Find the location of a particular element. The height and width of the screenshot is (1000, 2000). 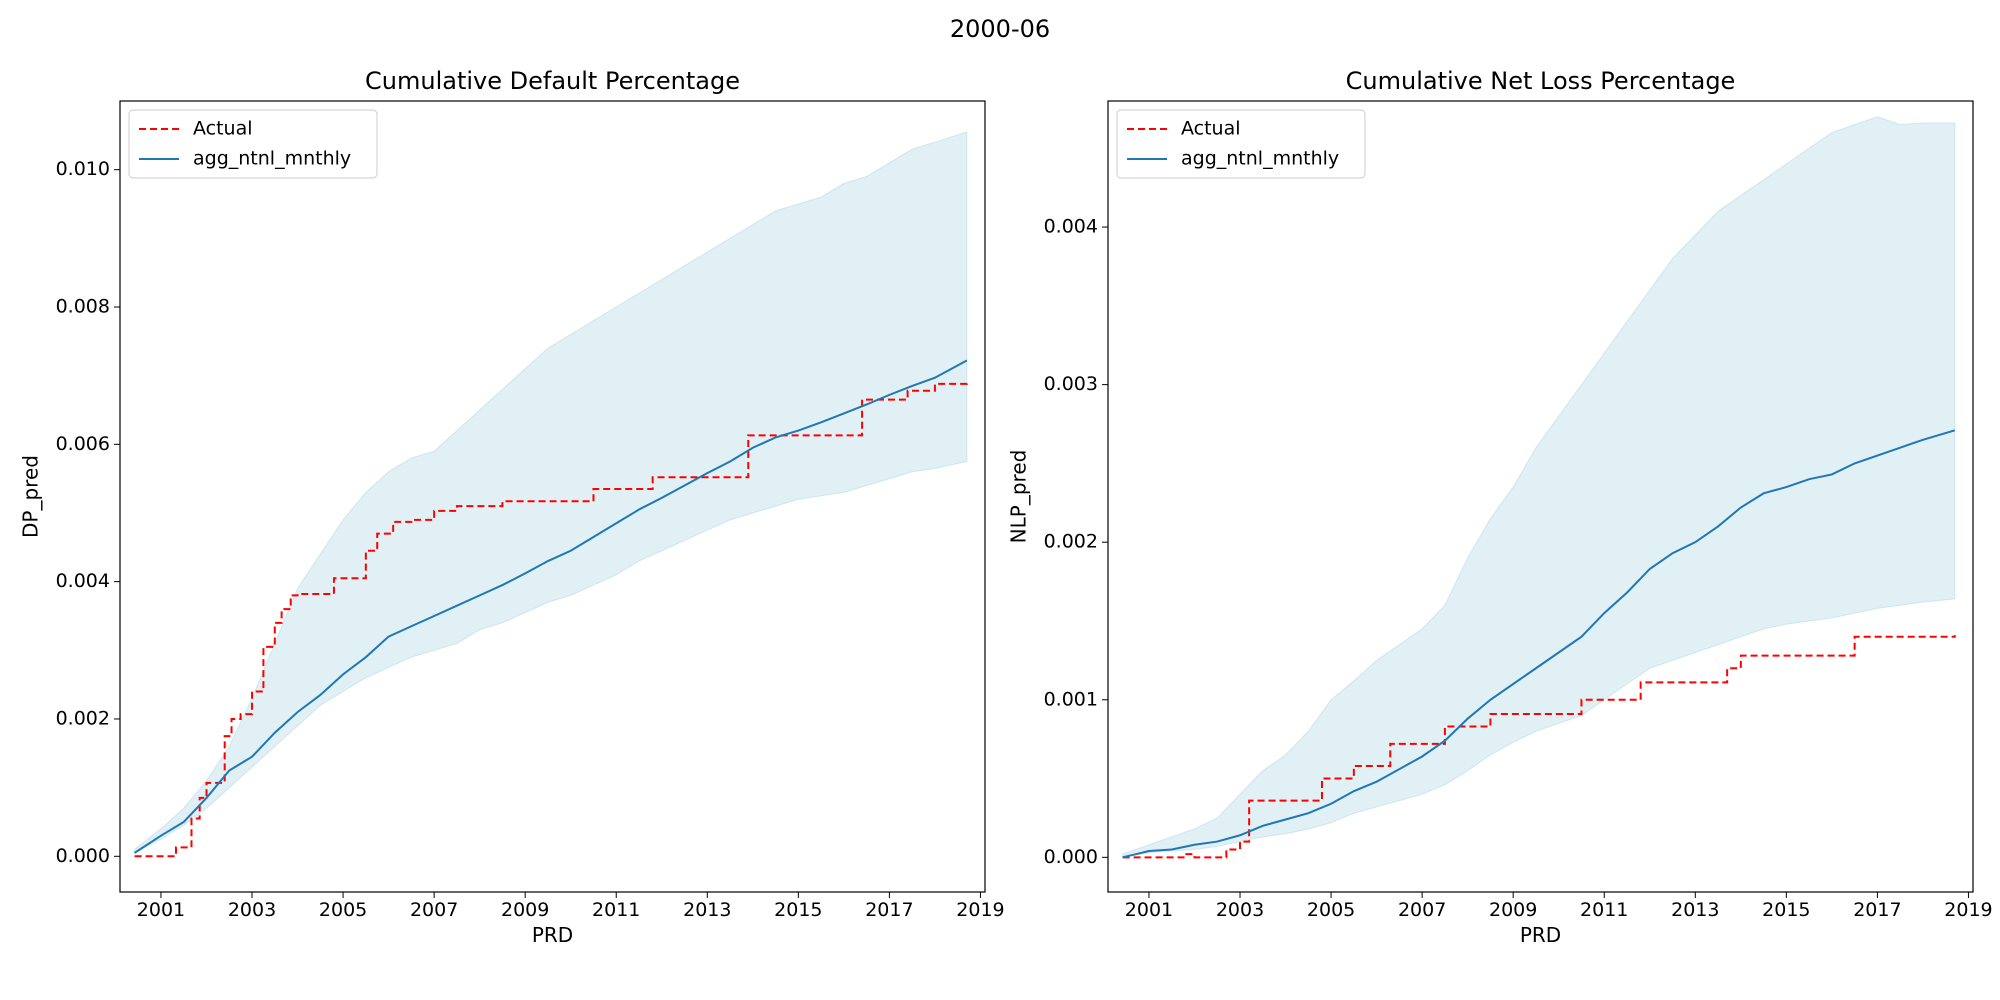

default-legend-box is located at coordinates (253, 144).